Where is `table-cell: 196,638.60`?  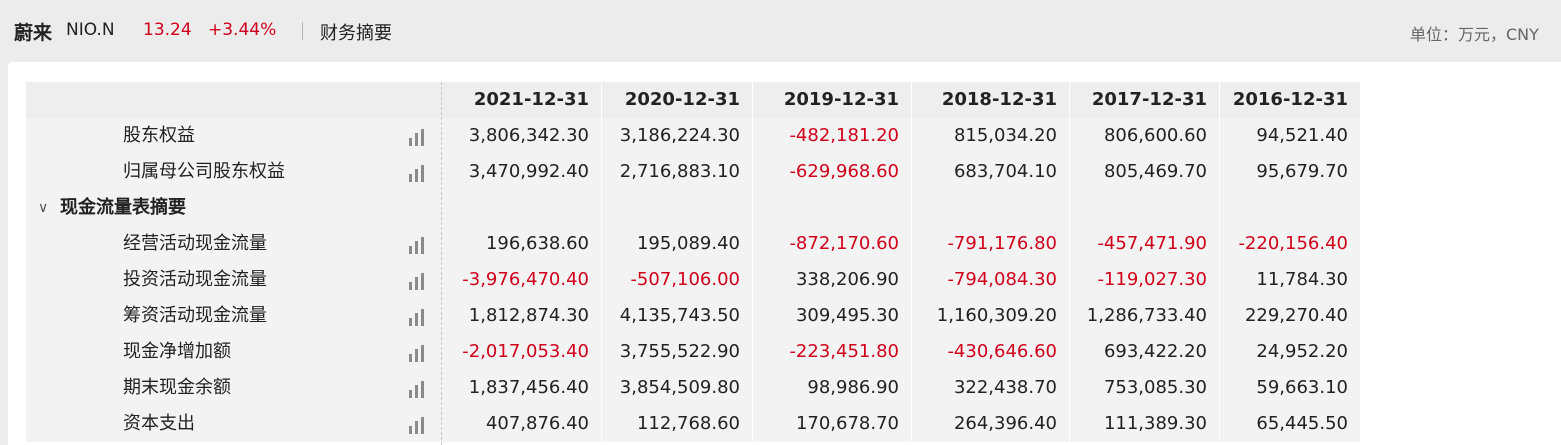
table-cell: 196,638.60 is located at coordinates (537, 243).